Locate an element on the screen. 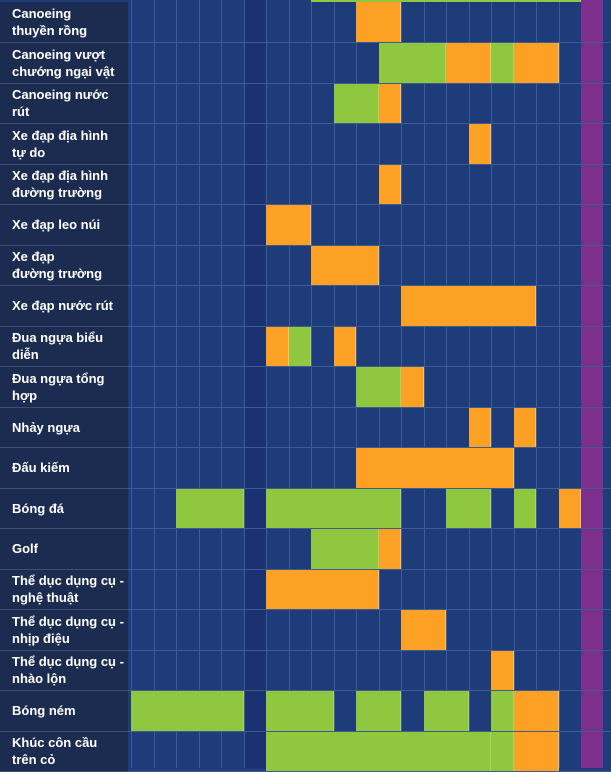  sport-label-line: đường trường is located at coordinates (60, 192).